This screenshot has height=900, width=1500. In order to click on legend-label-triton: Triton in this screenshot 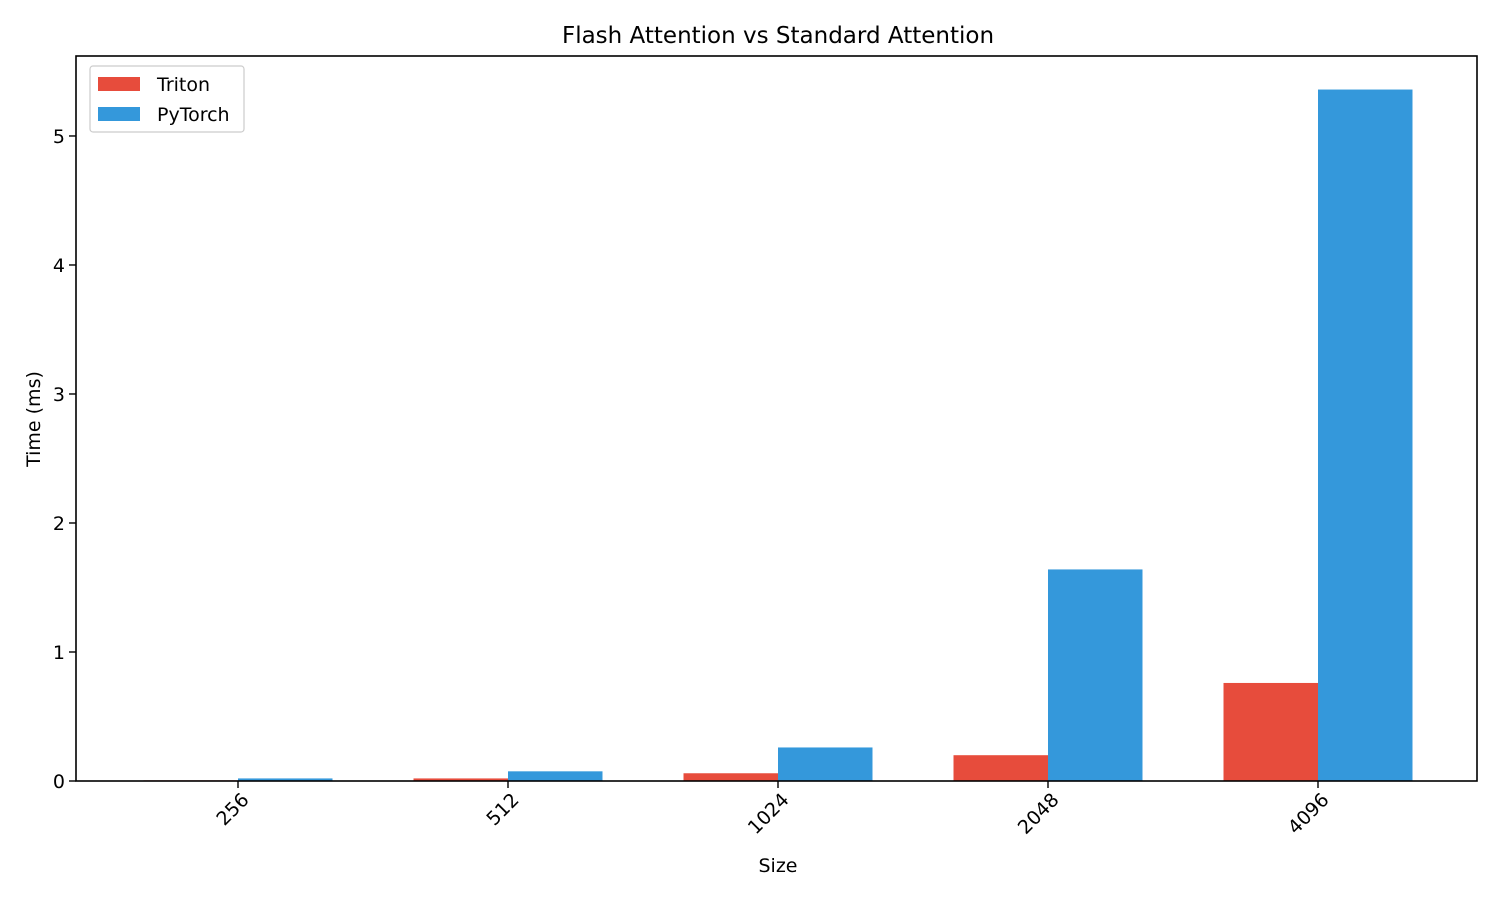, I will do `click(183, 85)`.